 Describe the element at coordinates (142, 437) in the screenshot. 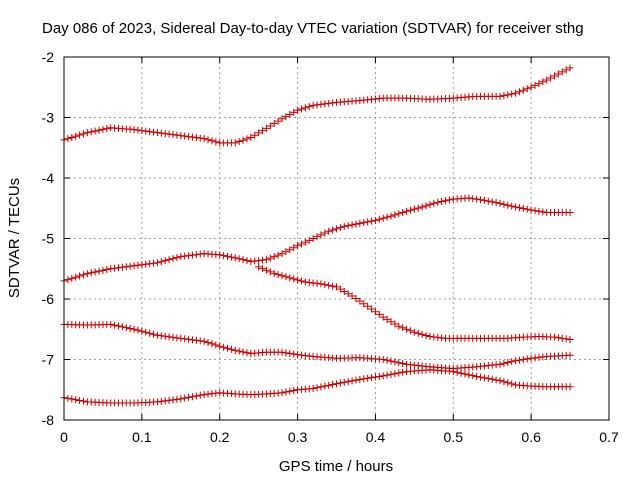

I see `x-tick-label: 0.1` at that location.